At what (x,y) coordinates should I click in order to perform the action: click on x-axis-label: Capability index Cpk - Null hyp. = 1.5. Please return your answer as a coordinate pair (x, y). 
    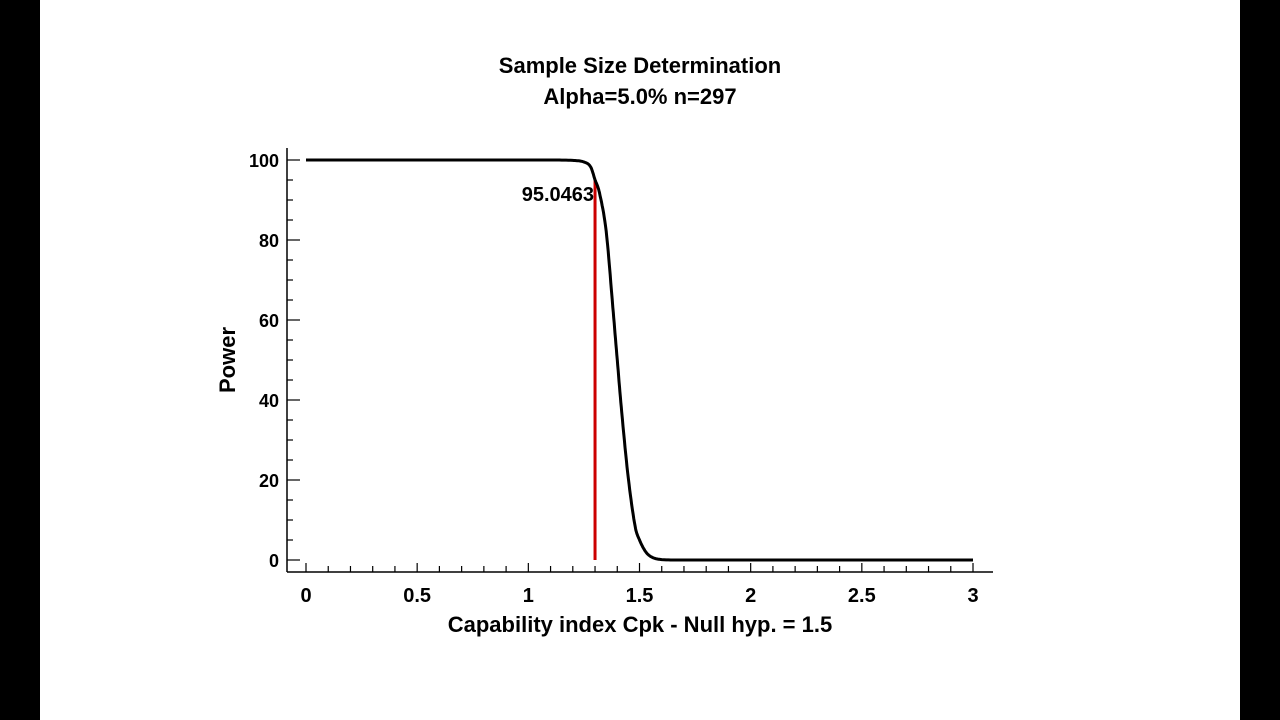
    Looking at the image, I should click on (640, 624).